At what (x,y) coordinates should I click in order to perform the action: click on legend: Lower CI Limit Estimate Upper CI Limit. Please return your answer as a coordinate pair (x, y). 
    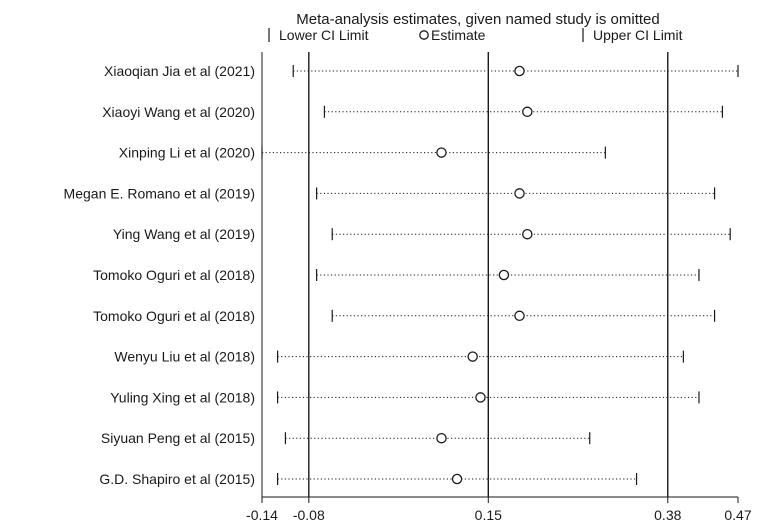
    Looking at the image, I should click on (475, 35).